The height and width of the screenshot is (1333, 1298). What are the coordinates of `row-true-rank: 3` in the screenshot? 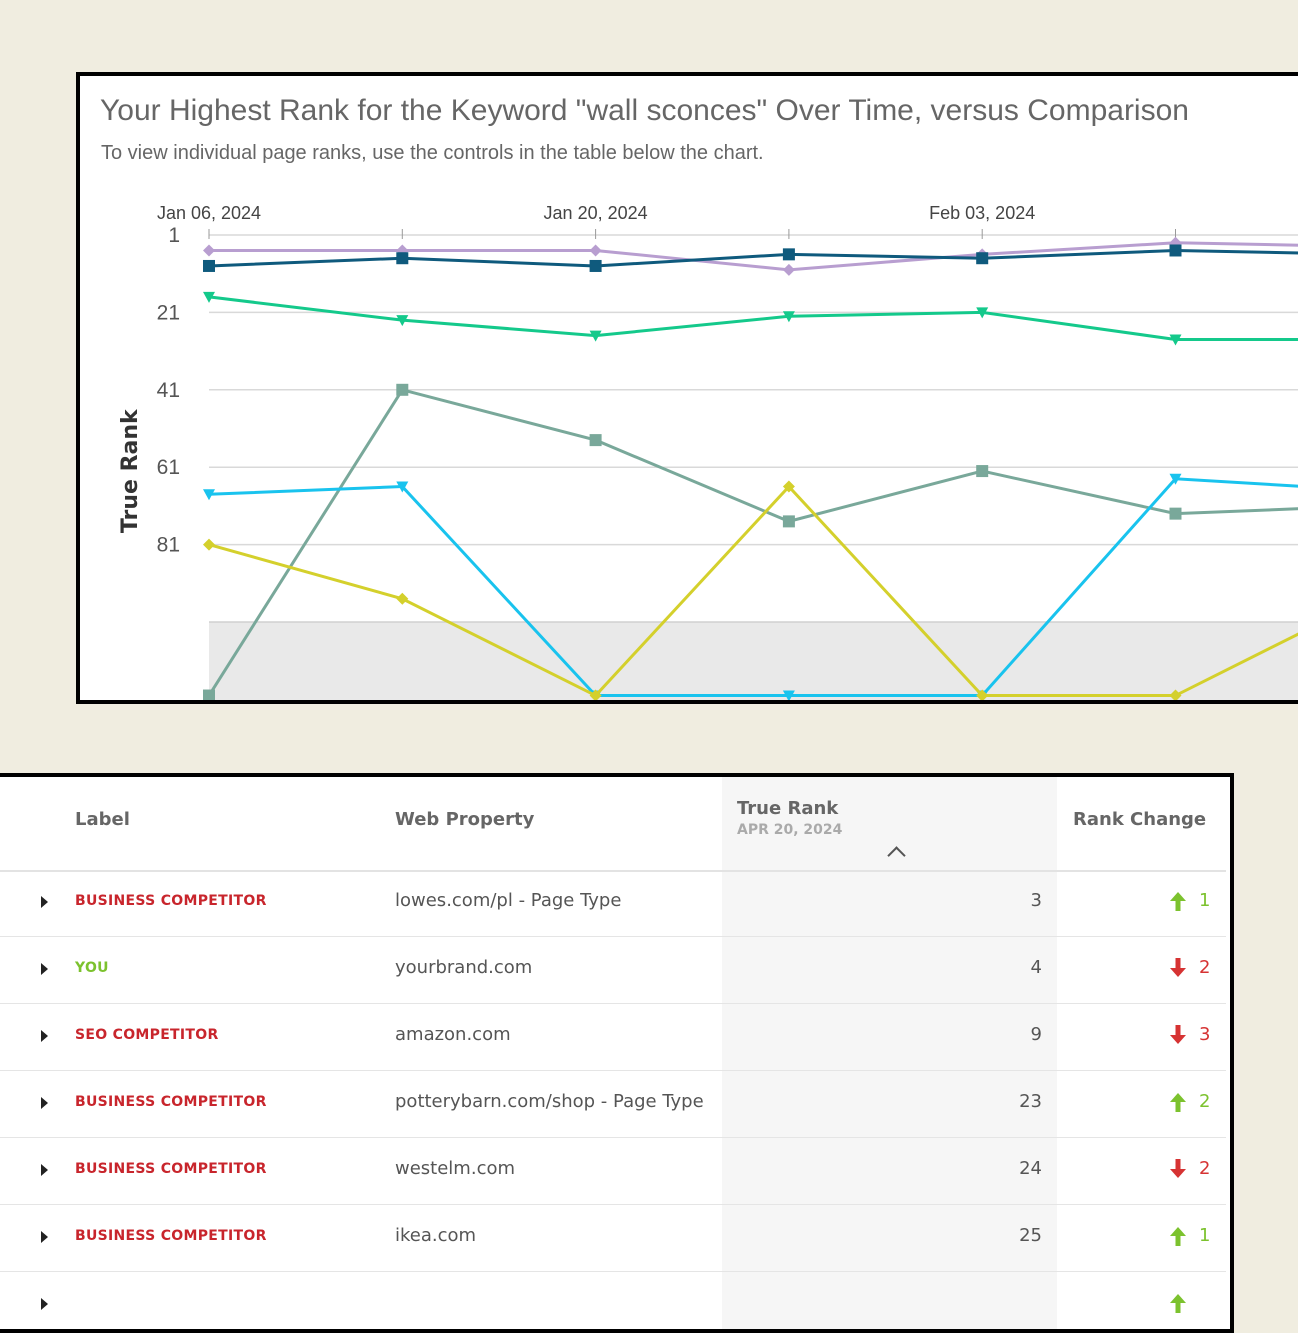 It's located at (1036, 900).